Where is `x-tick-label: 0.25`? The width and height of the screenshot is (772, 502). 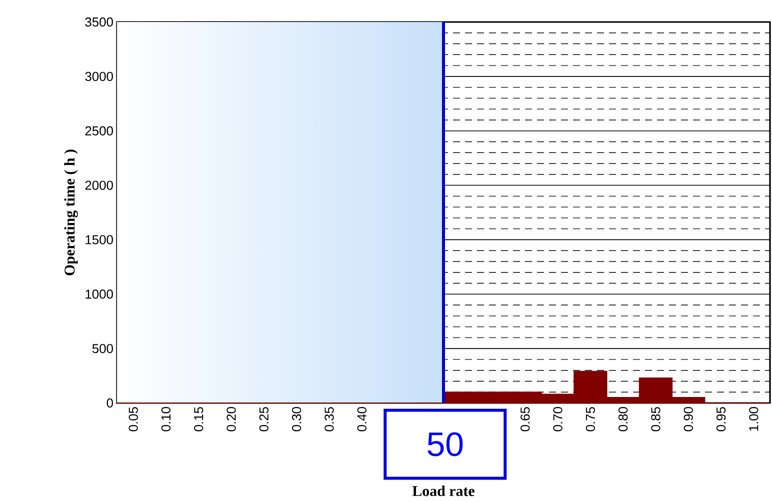
x-tick-label: 0.25 is located at coordinates (264, 419).